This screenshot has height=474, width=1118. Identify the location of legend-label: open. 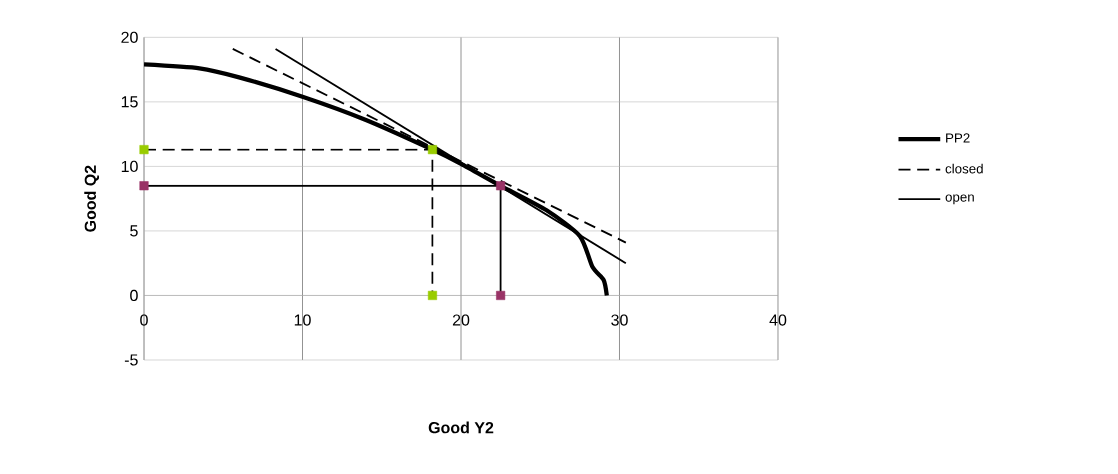
(959, 199).